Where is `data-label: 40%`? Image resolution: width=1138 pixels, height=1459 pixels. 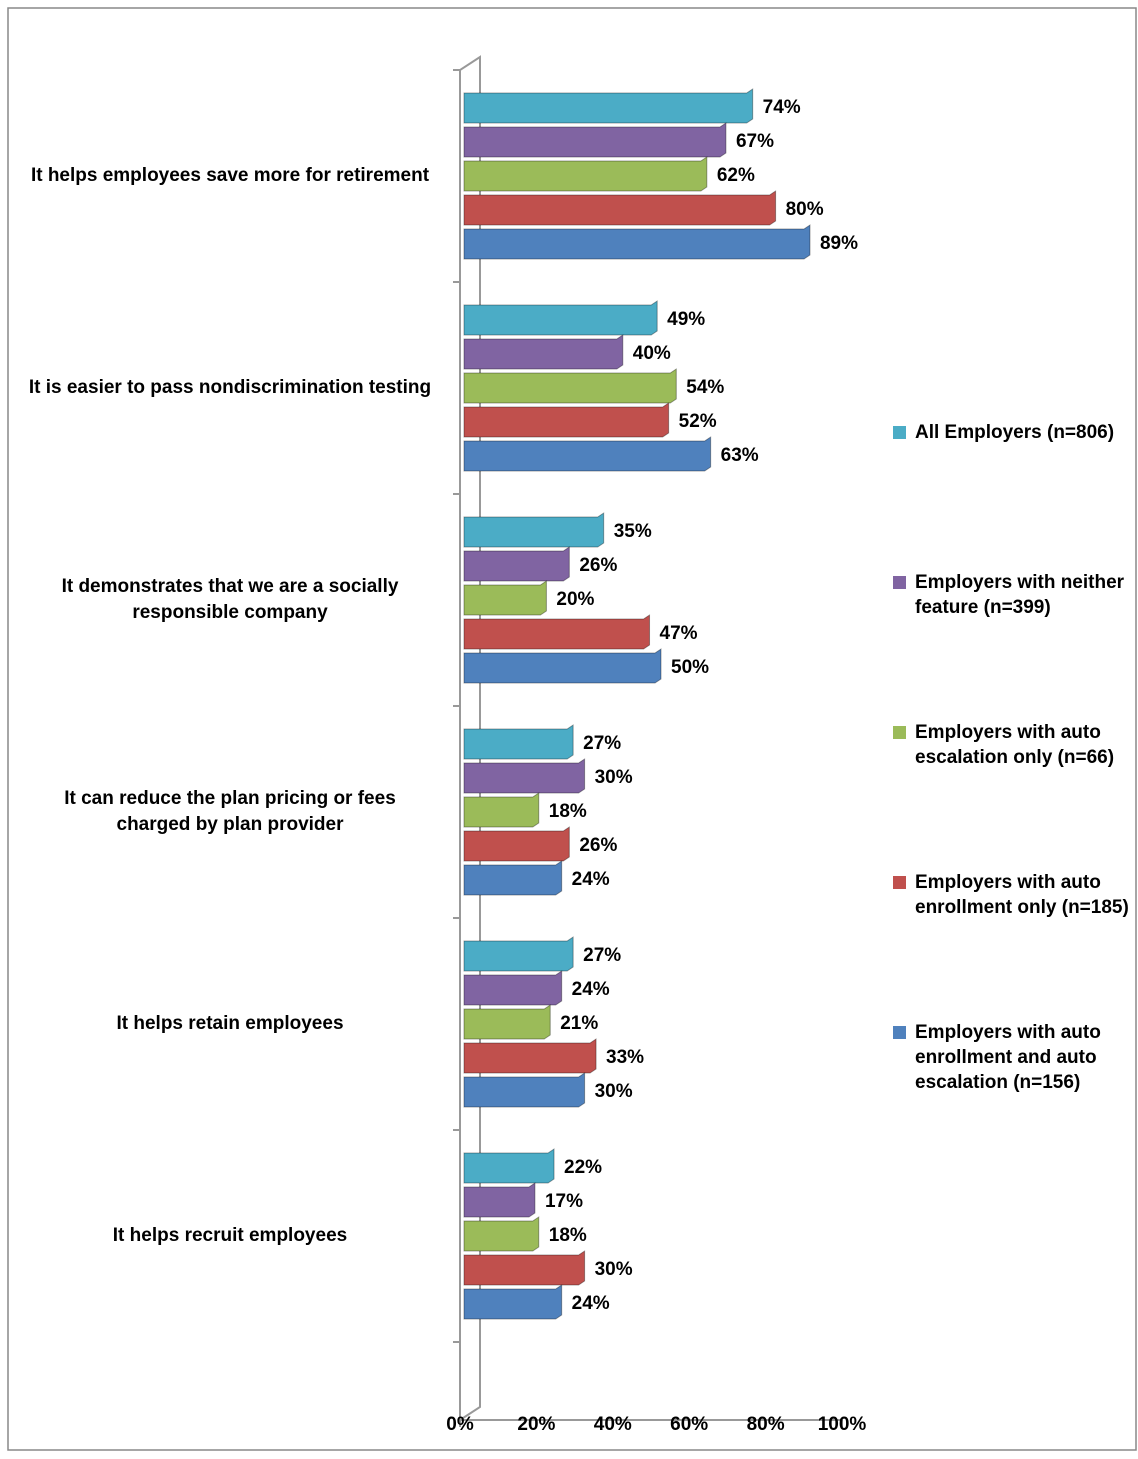
data-label: 40% is located at coordinates (652, 353).